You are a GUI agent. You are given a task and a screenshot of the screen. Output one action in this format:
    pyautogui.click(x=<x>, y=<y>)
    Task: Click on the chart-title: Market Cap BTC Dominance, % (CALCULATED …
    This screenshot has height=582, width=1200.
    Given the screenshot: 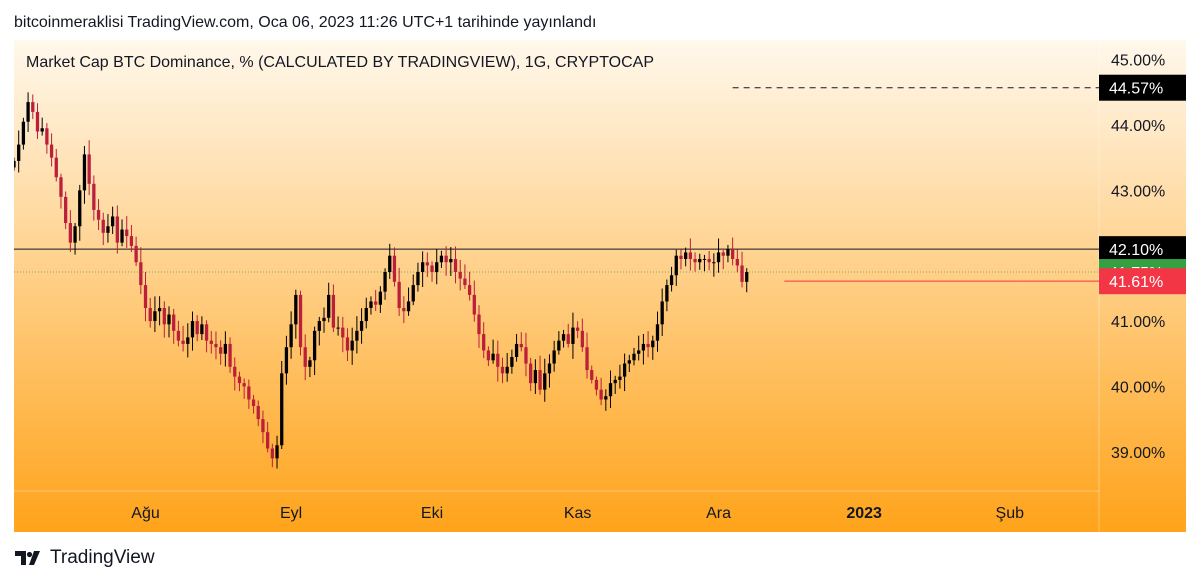 What is the action you would take?
    pyautogui.click(x=340, y=62)
    